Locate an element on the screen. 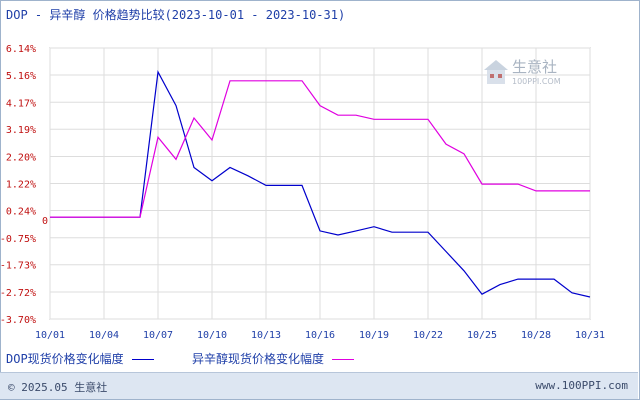 The image size is (640, 400). watermark-logo-icon: 生意社 100PPI.COM is located at coordinates (522, 72).